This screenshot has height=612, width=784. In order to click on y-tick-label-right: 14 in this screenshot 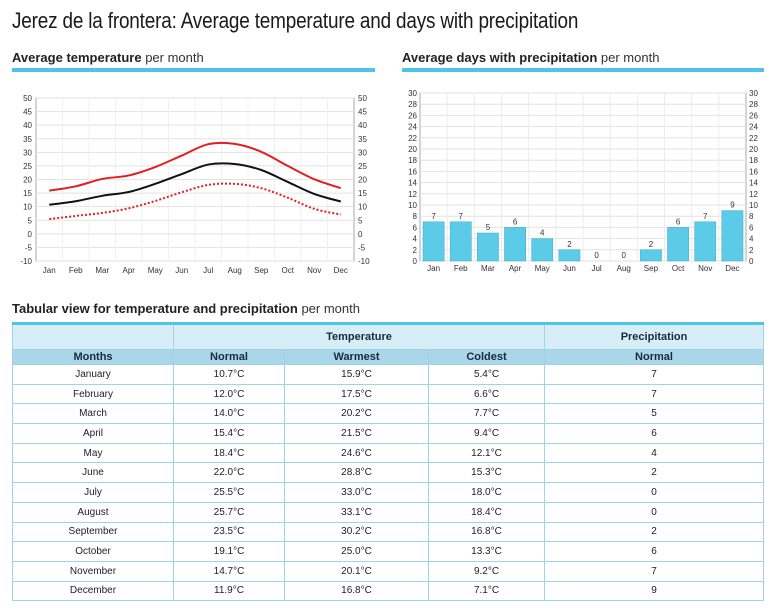, I will do `click(753, 183)`.